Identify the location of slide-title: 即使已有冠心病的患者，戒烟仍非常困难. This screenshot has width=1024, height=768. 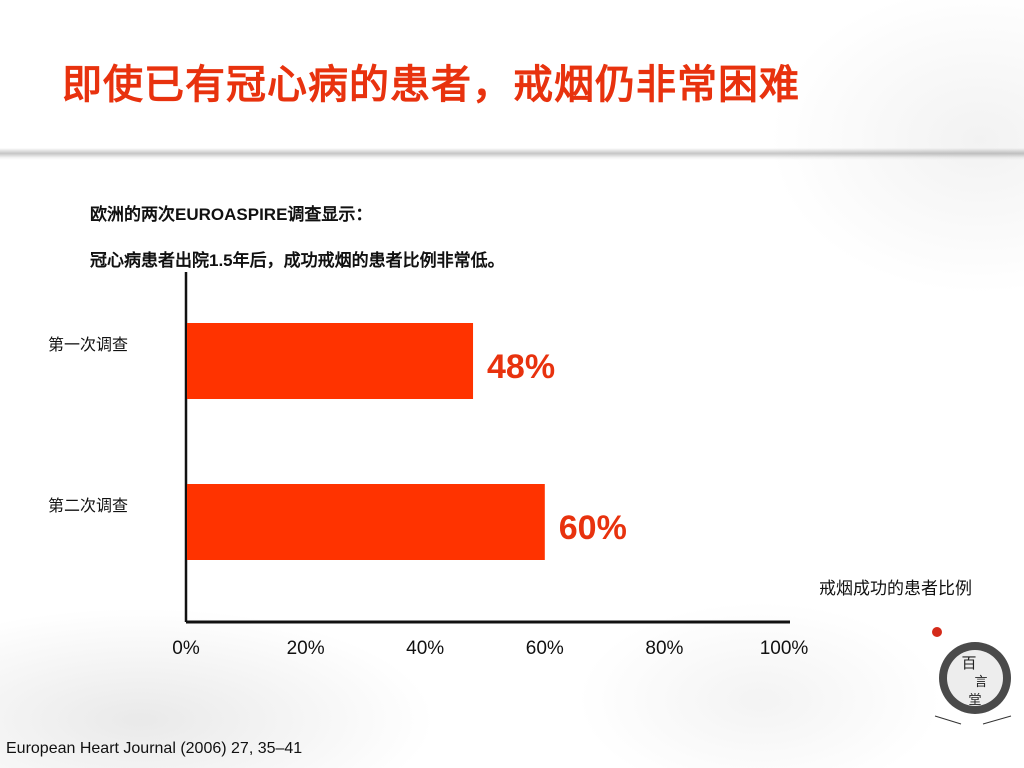
(431, 85).